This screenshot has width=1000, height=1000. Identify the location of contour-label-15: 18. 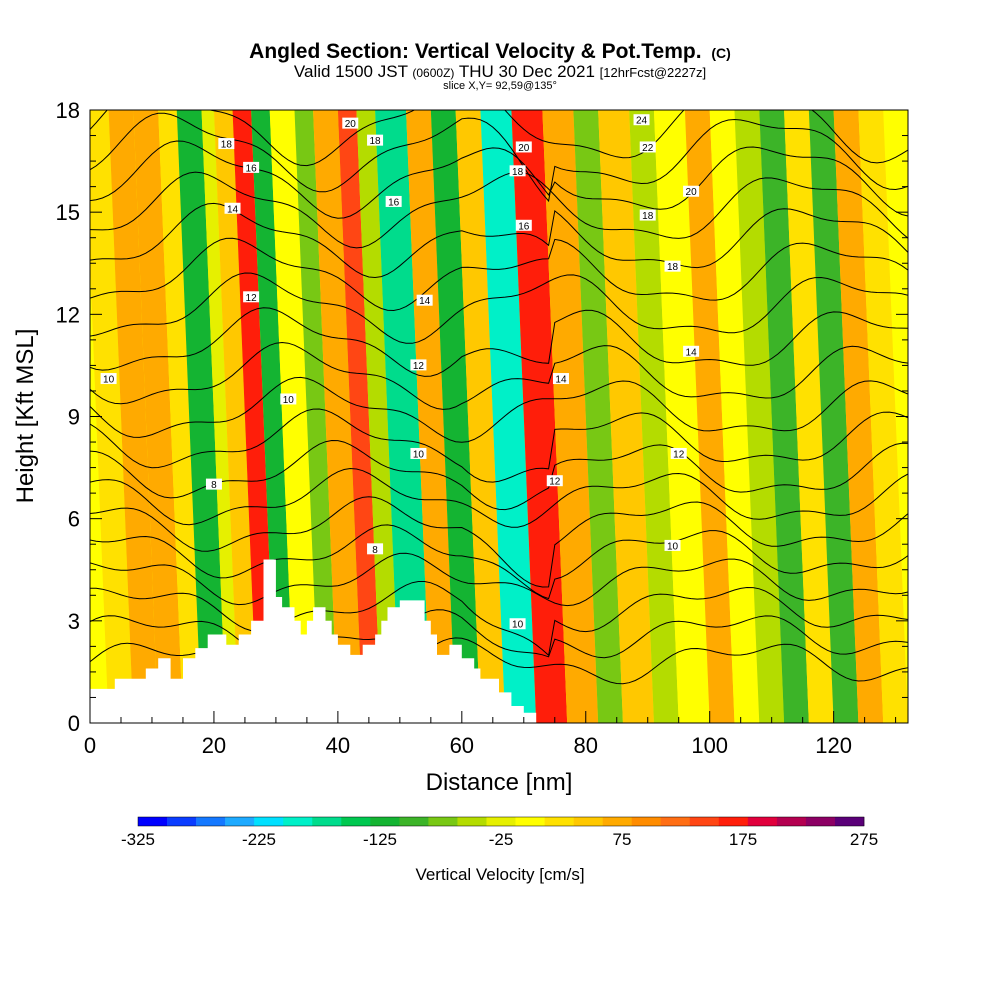
(517, 171).